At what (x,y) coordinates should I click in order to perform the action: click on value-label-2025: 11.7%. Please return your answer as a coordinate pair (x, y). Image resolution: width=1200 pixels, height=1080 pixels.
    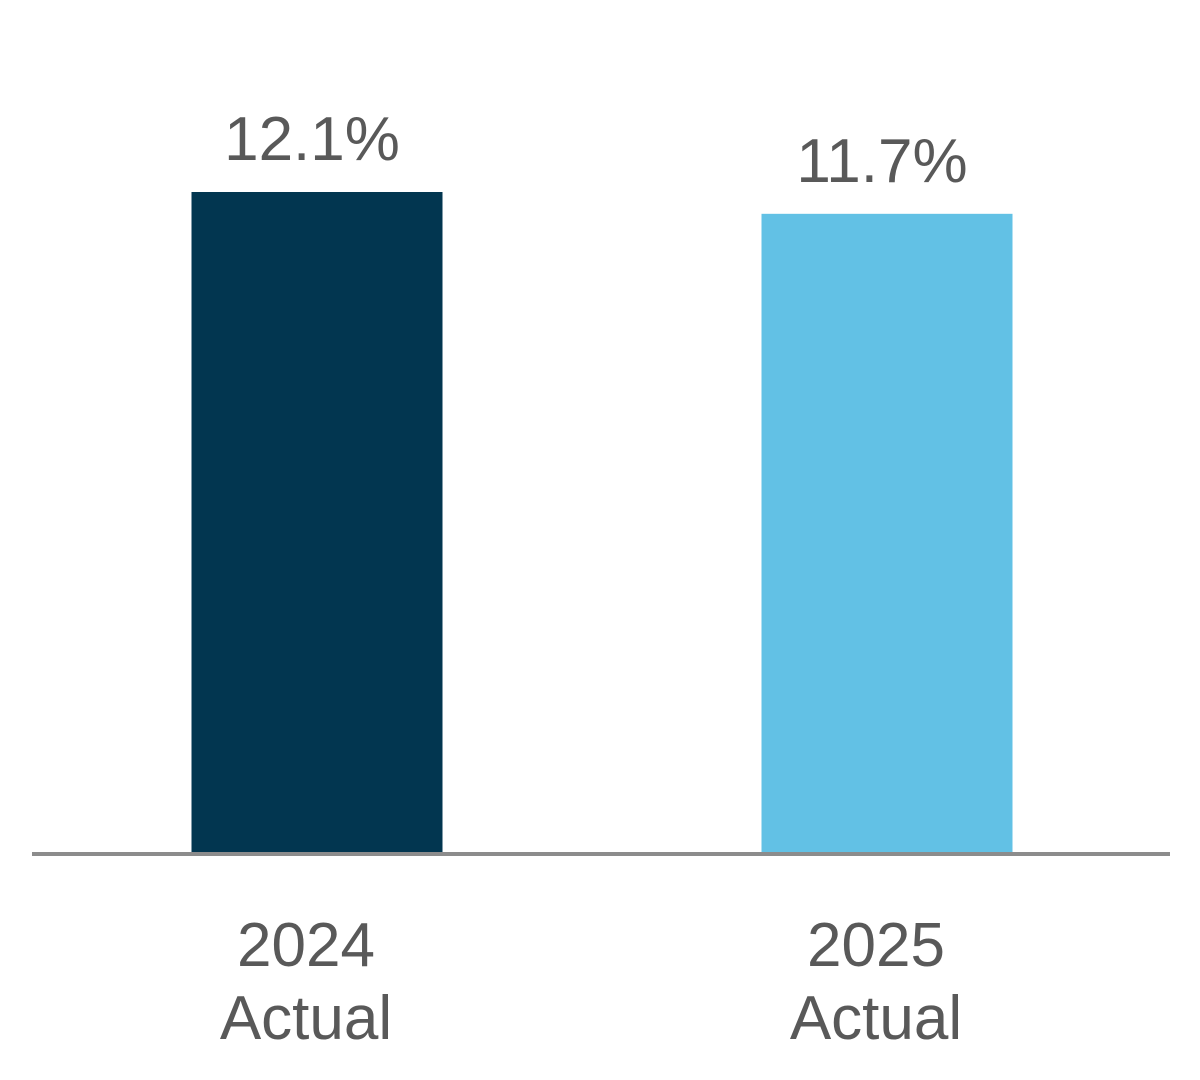
    Looking at the image, I should click on (881, 161).